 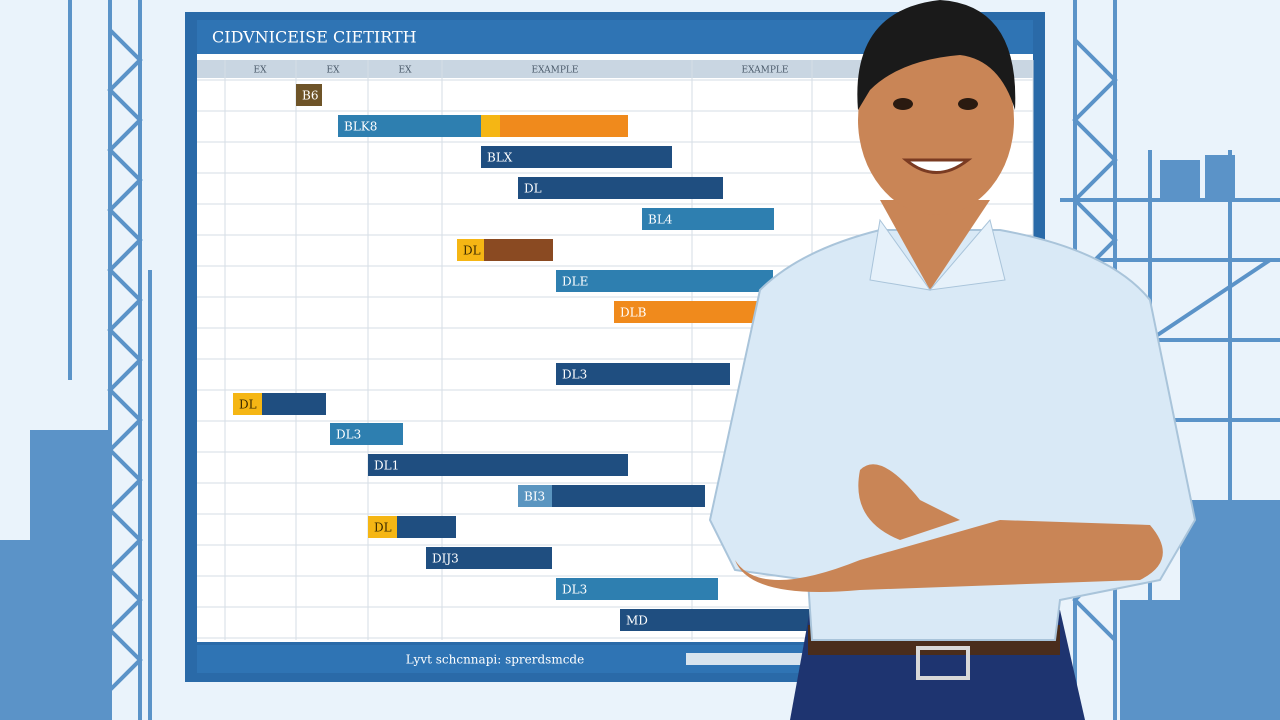 I want to click on task-label: B6, so click(x=310, y=96).